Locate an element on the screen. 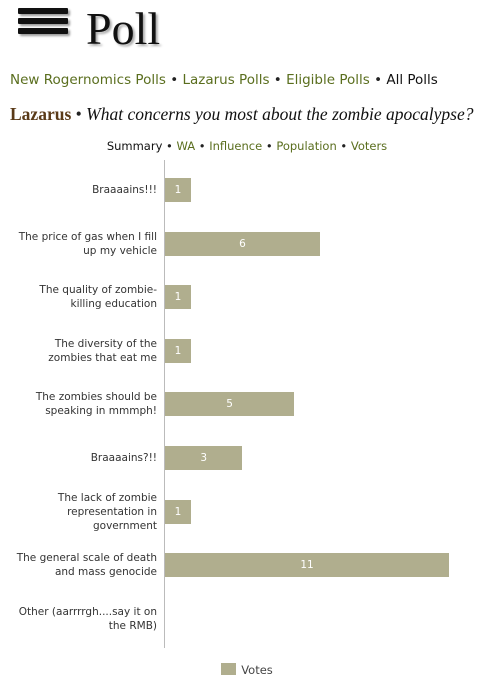 The height and width of the screenshot is (685, 494). category-label: Braaaains!!! is located at coordinates (124, 190).